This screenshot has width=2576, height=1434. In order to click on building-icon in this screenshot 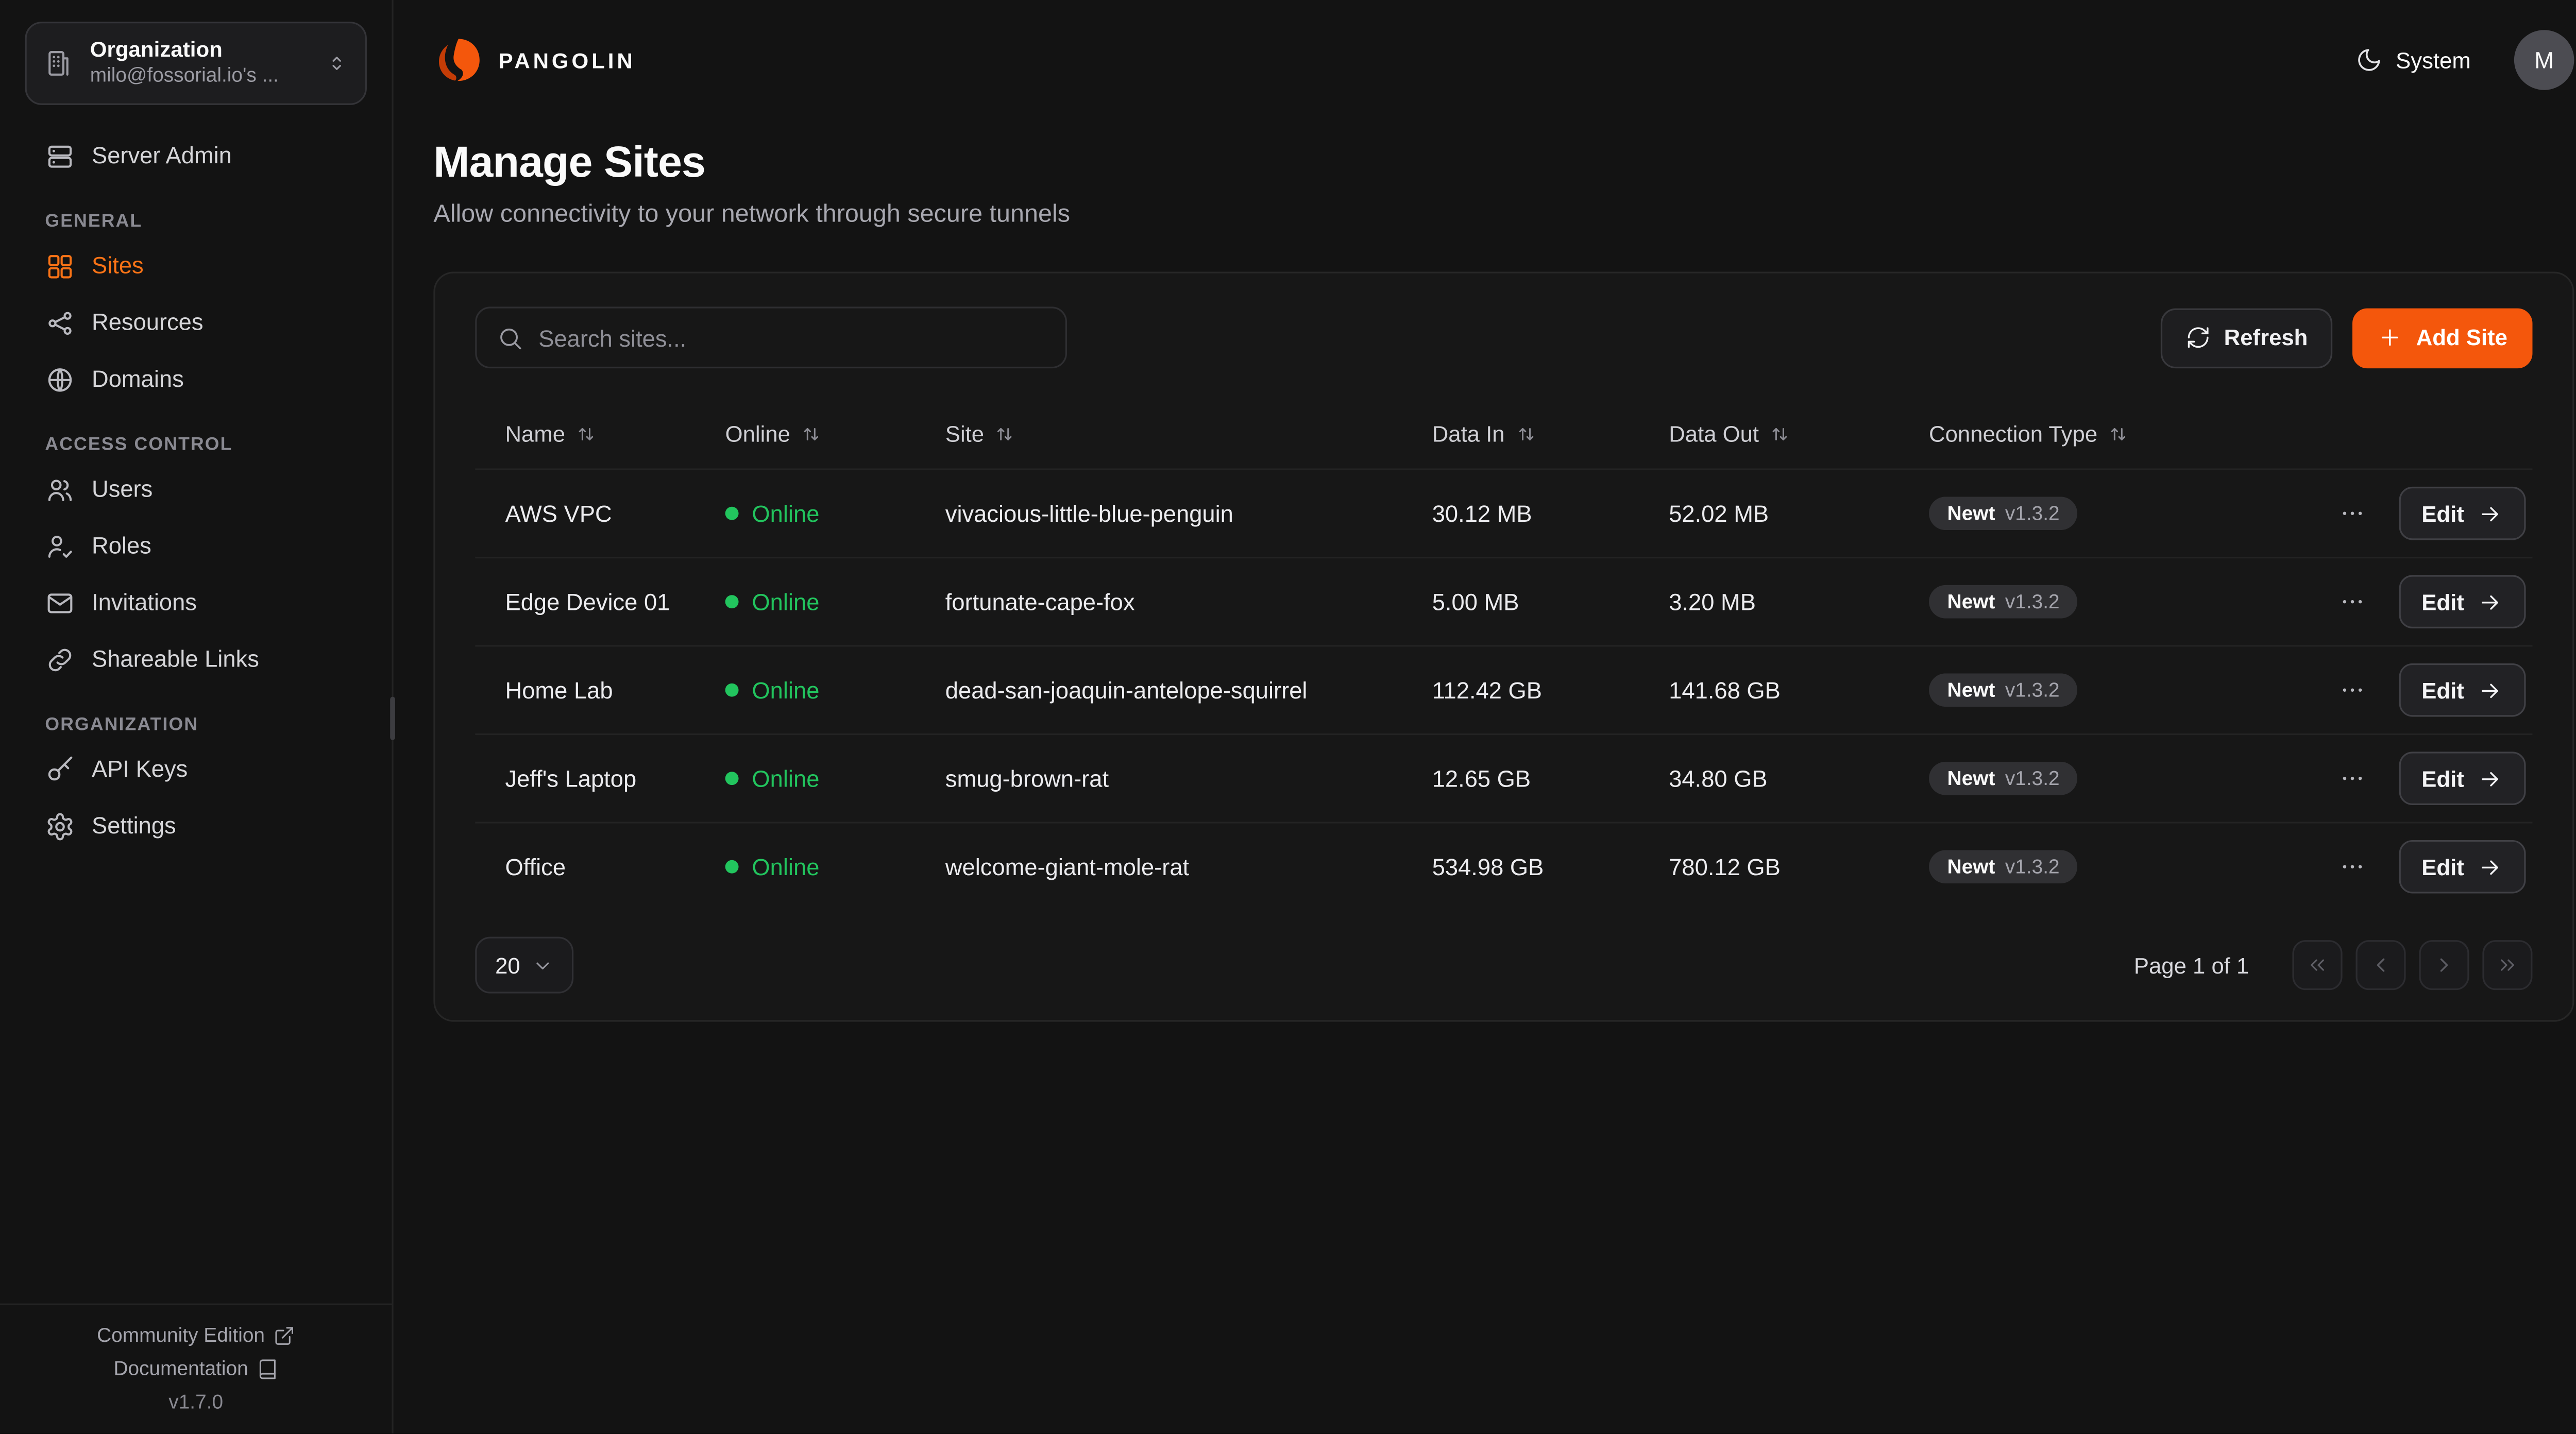, I will do `click(59, 63)`.